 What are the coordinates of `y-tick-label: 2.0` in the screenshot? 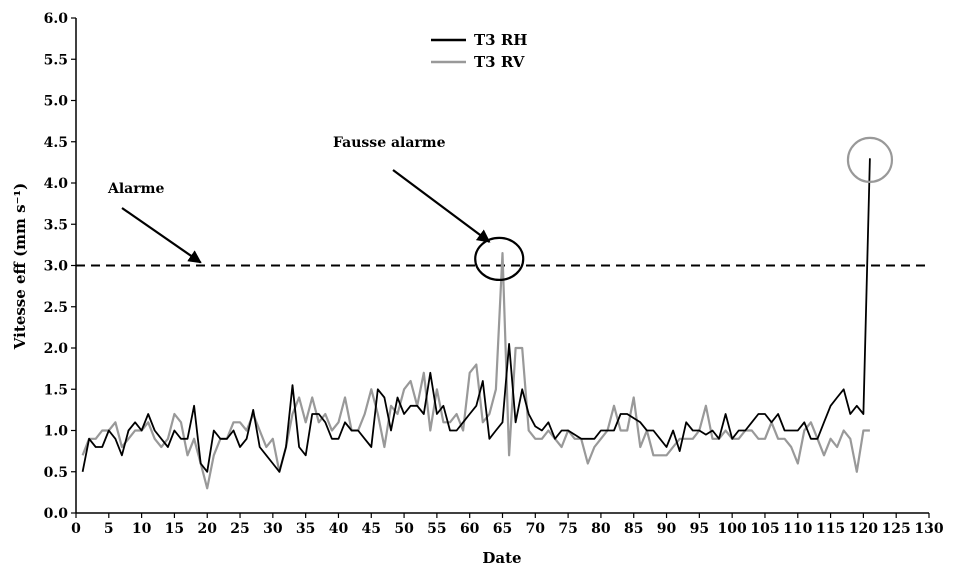 It's located at (56, 349).